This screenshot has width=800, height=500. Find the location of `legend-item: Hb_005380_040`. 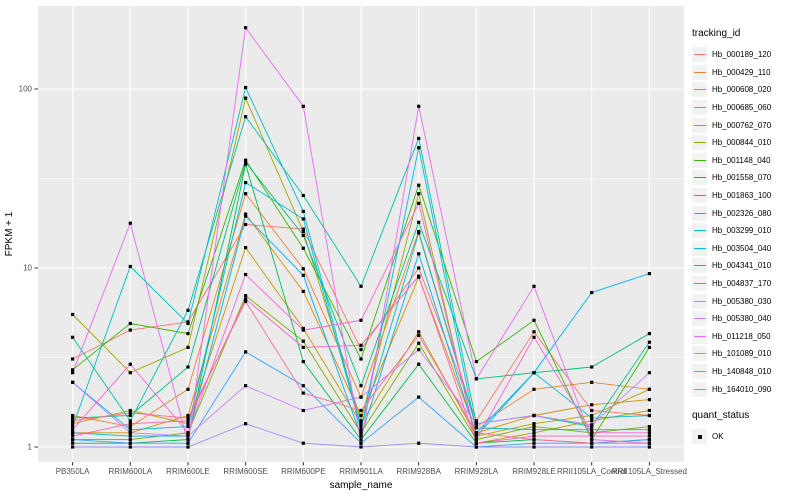

legend-item: Hb_005380_040 is located at coordinates (745, 319).